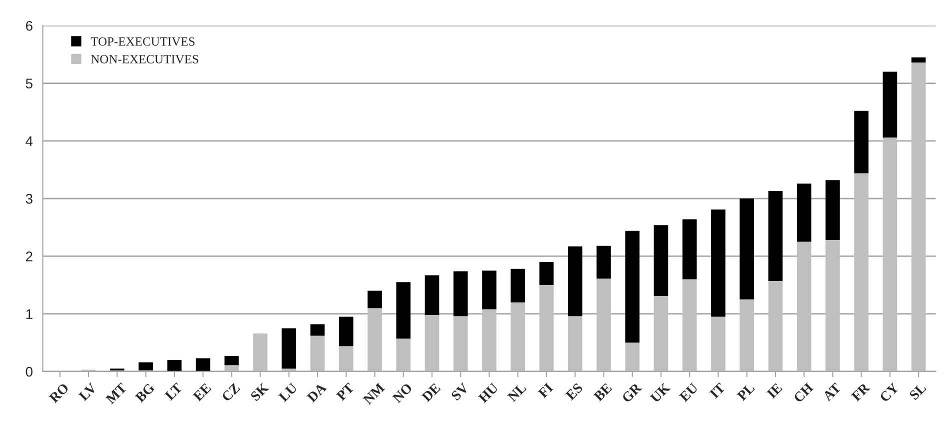 Image resolution: width=950 pixels, height=427 pixels. Describe the element at coordinates (774, 390) in the screenshot. I see `x-tick-label: IE` at that location.